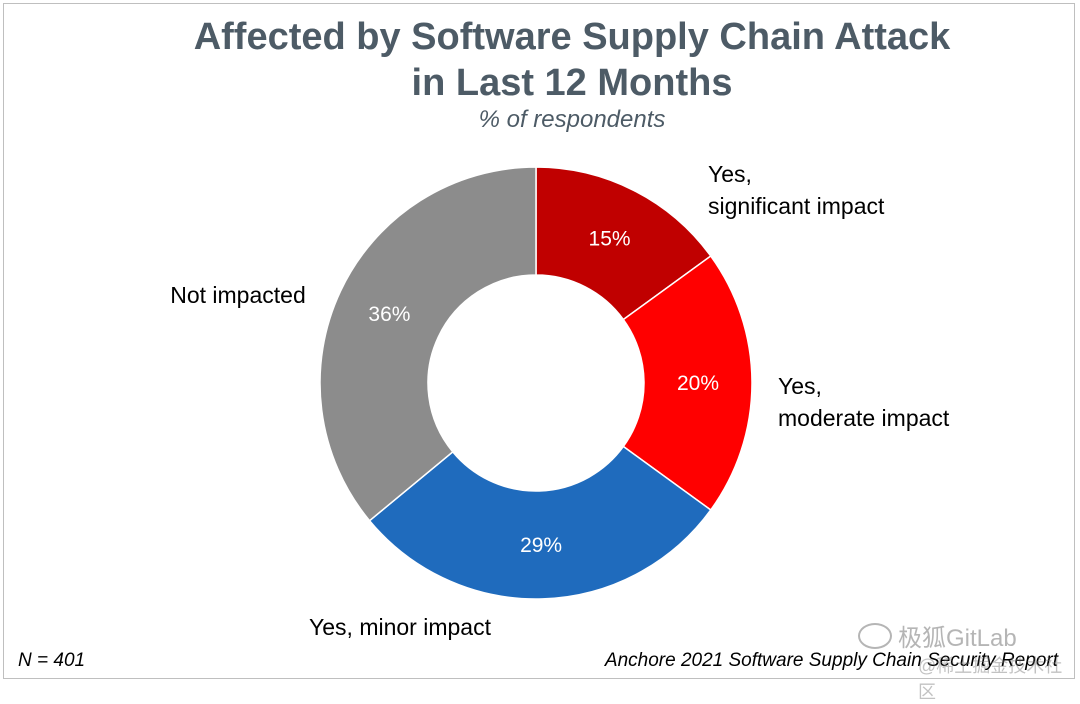  Describe the element at coordinates (800, 386) in the screenshot. I see `slice-category-label-2: Yes,` at that location.